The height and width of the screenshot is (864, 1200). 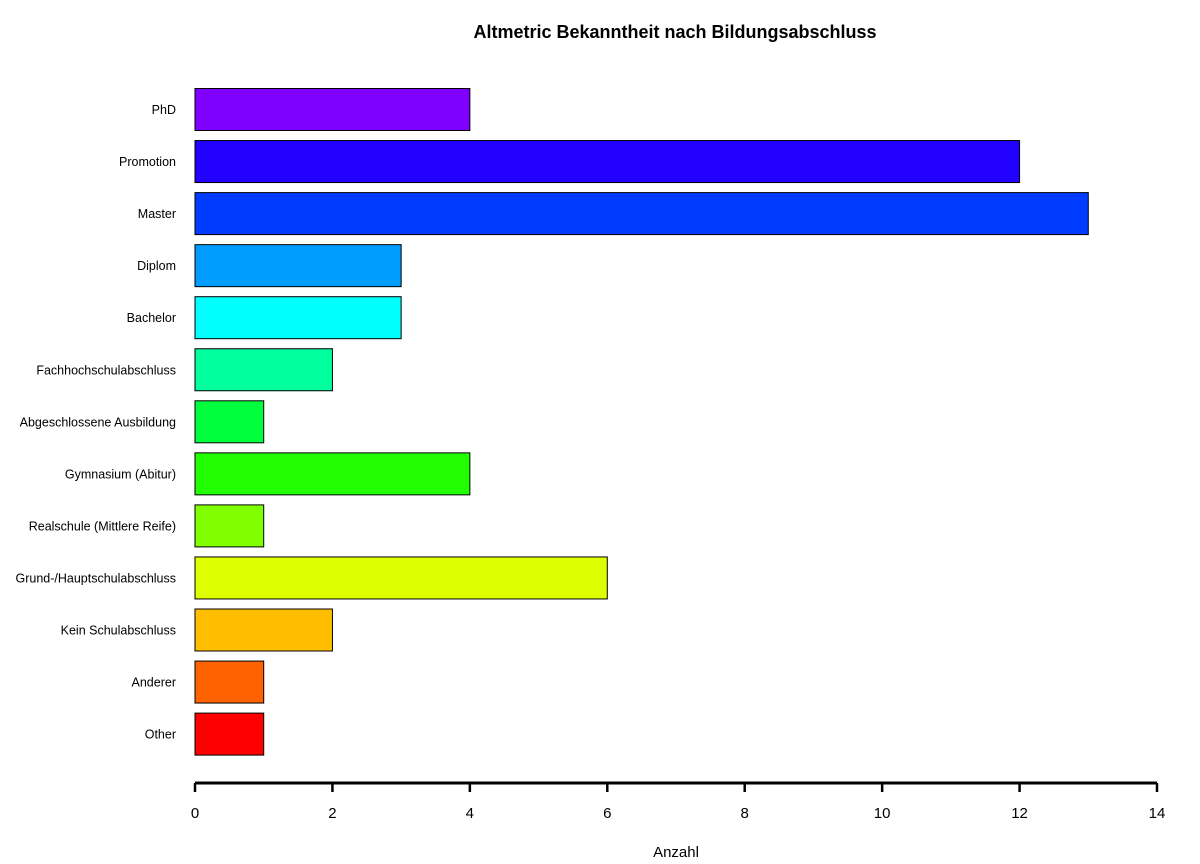 I want to click on category-label: Realschule (Mittlere Reife), so click(x=102, y=526).